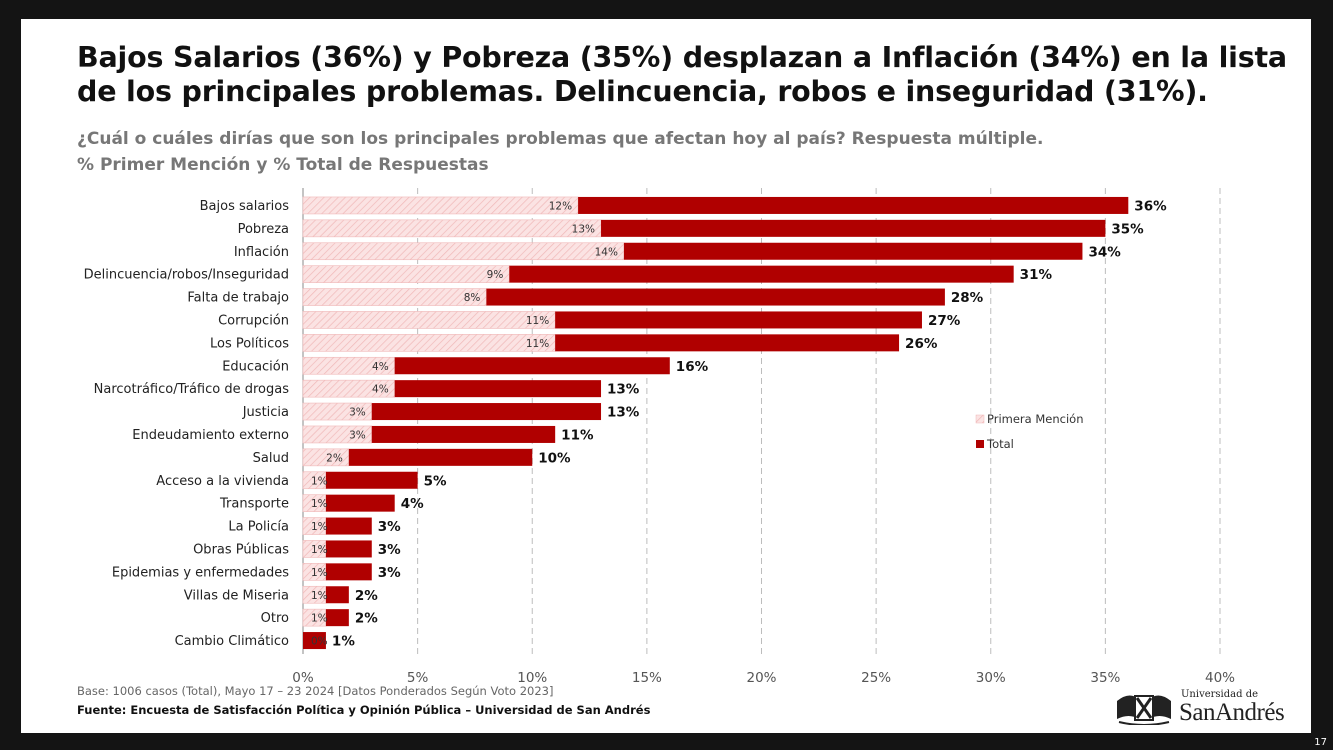 Image resolution: width=1333 pixels, height=750 pixels. I want to click on category-label: Educación, so click(255, 366).